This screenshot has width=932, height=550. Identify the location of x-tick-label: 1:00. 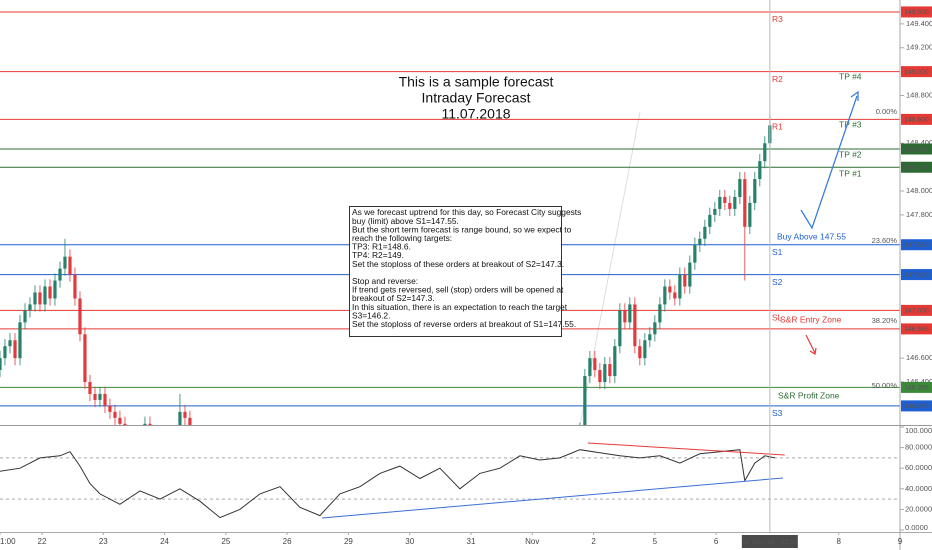
(8, 541).